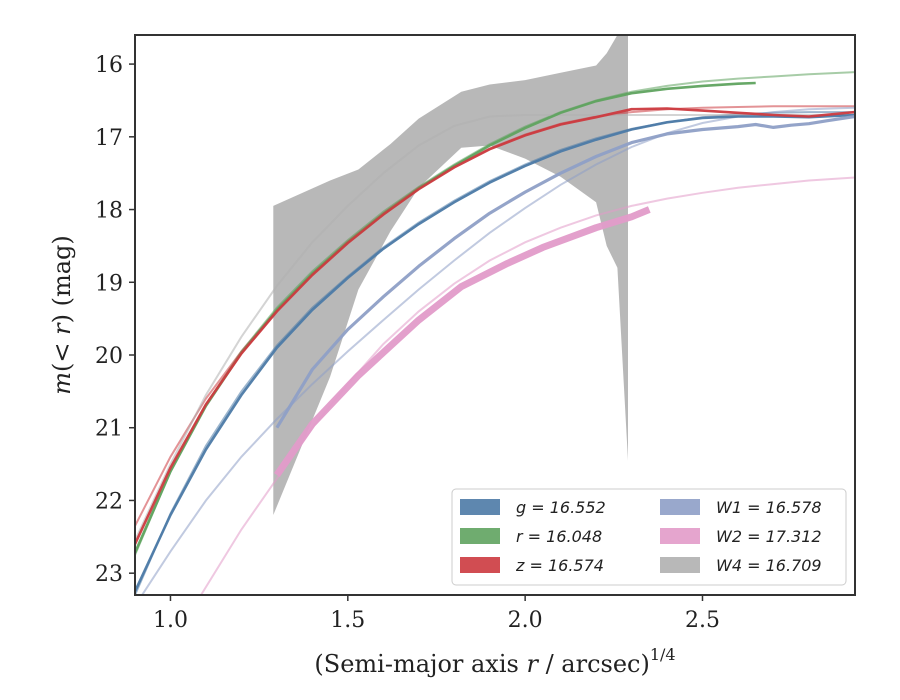 Image resolution: width=900 pixels, height=700 pixels. What do you see at coordinates (480, 536) in the screenshot?
I see `legend-swatch-r` at bounding box center [480, 536].